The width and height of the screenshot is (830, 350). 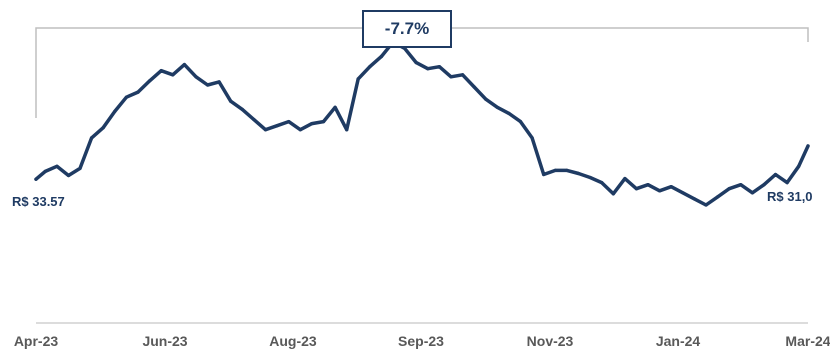 I want to click on x-tick-label: Jun-23, so click(x=165, y=341).